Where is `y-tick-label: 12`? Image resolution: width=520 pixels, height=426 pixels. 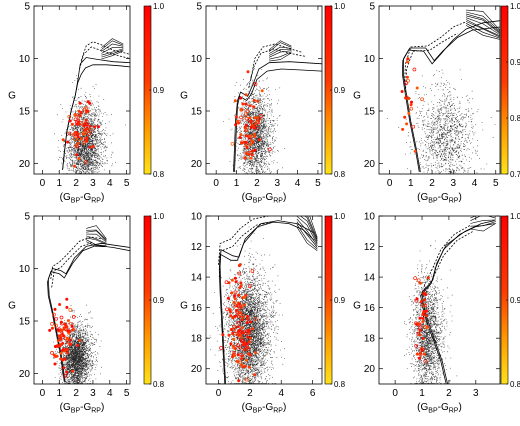
y-tick-label: 12 is located at coordinates (370, 247).